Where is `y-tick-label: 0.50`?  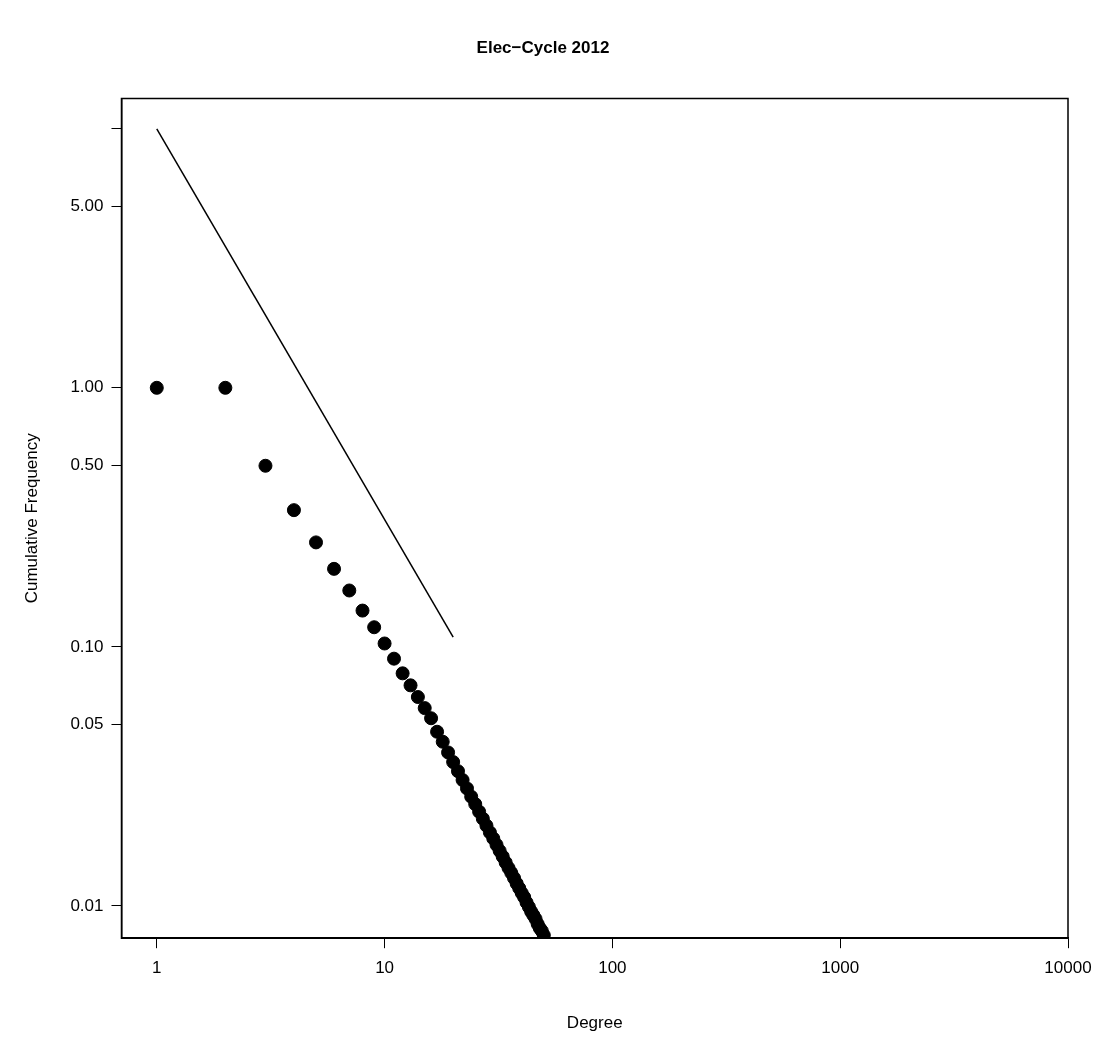 y-tick-label: 0.50 is located at coordinates (87, 465).